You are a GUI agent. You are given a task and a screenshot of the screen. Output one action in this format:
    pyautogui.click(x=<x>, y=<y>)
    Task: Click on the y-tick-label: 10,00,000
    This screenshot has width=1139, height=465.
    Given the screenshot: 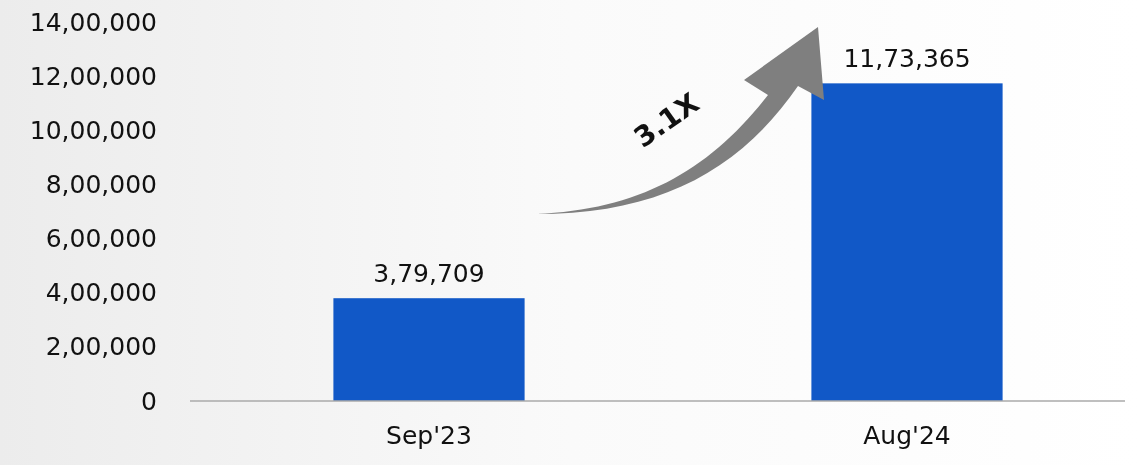 What is the action you would take?
    pyautogui.click(x=93, y=130)
    